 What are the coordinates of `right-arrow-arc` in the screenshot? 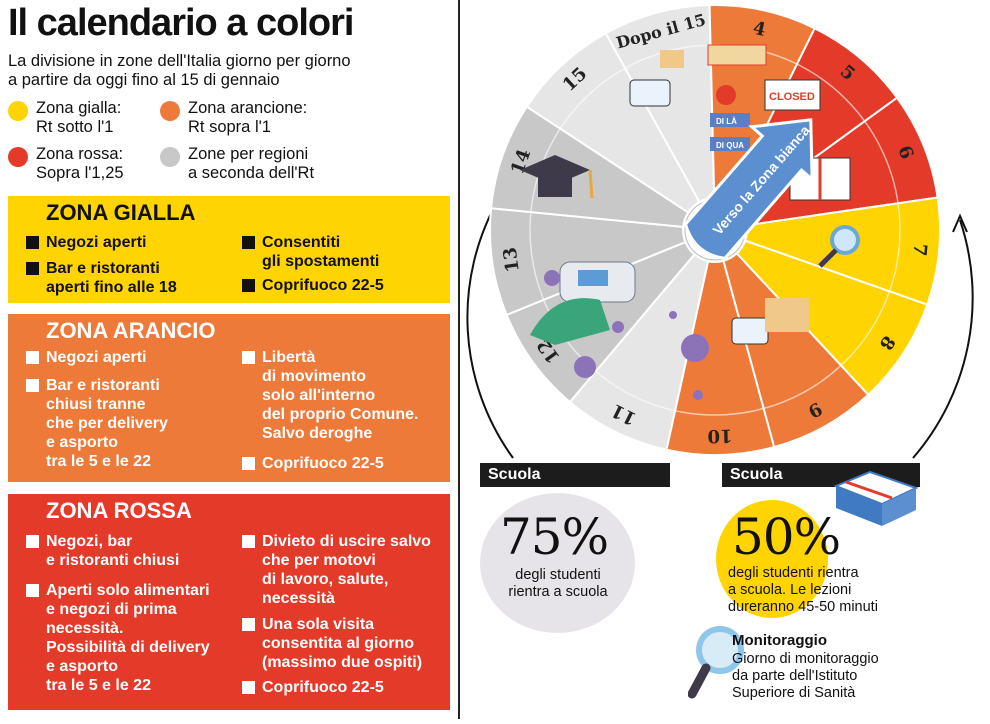 It's located at (943, 339).